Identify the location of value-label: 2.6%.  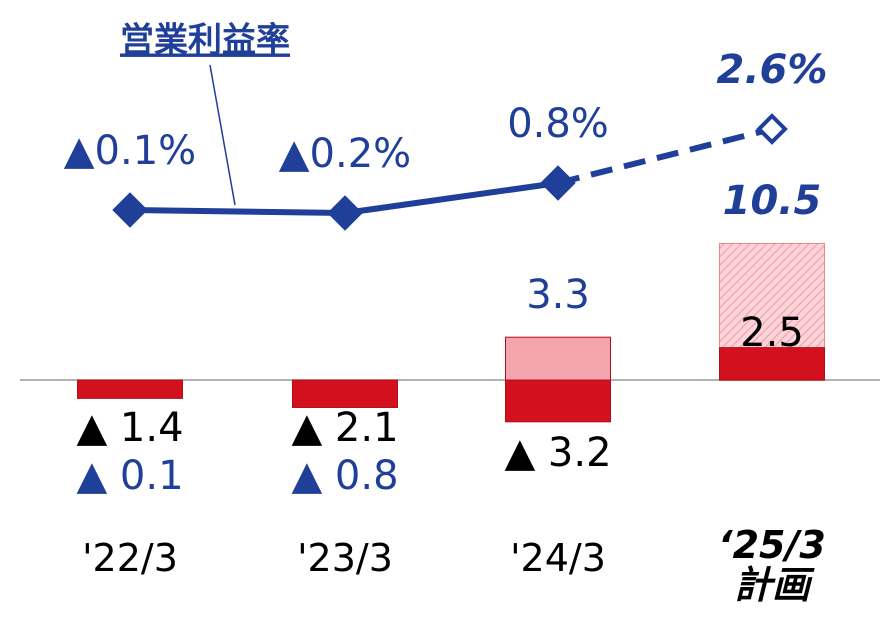
(772, 70).